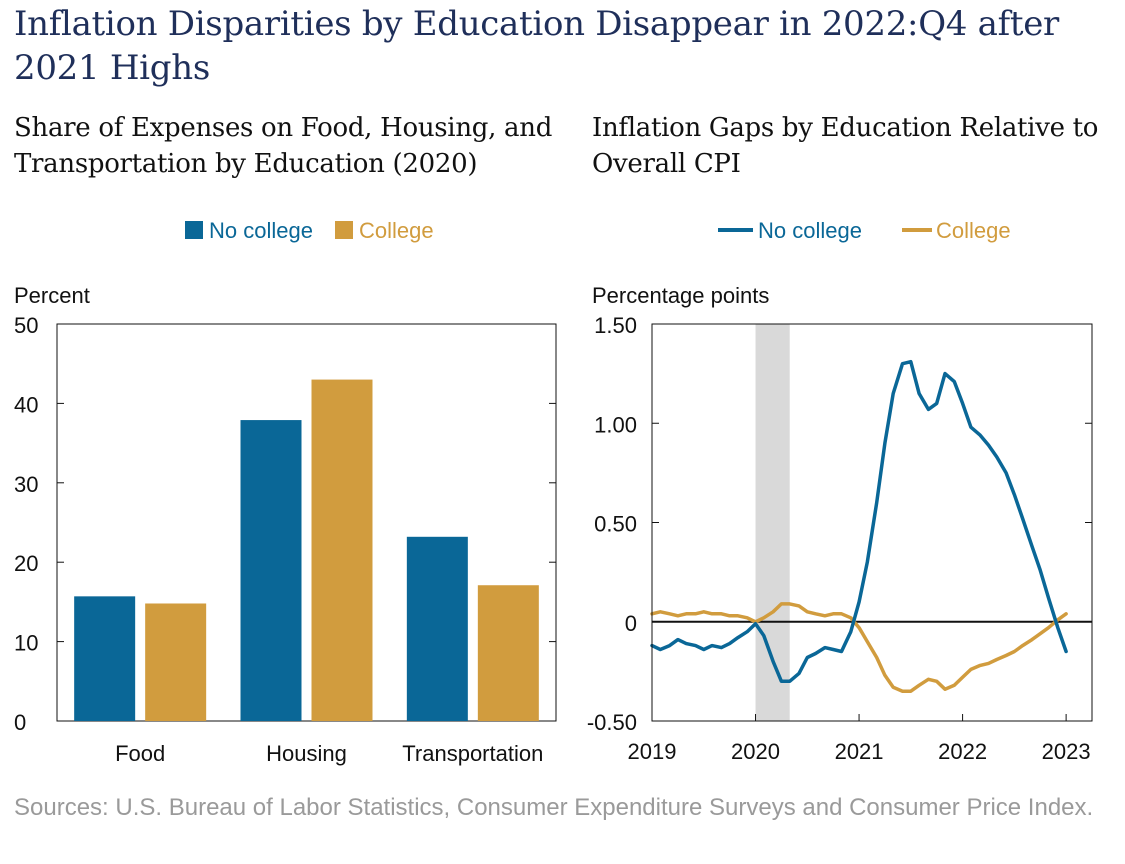 This screenshot has height=864, width=1125. What do you see at coordinates (140, 753) in the screenshot?
I see `bar-category-label: Food` at bounding box center [140, 753].